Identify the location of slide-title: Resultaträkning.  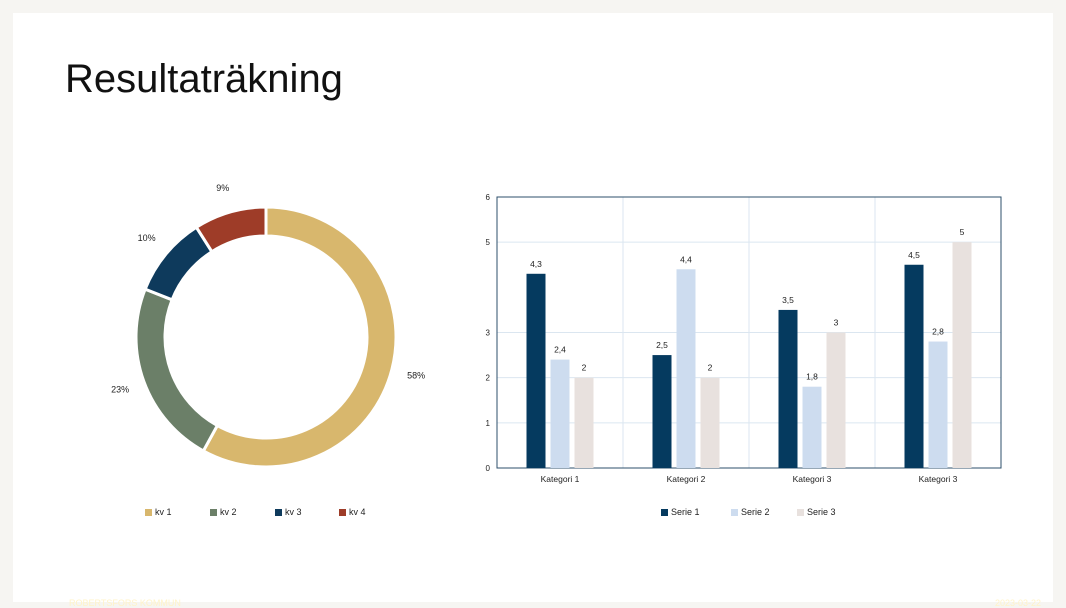
(204, 79).